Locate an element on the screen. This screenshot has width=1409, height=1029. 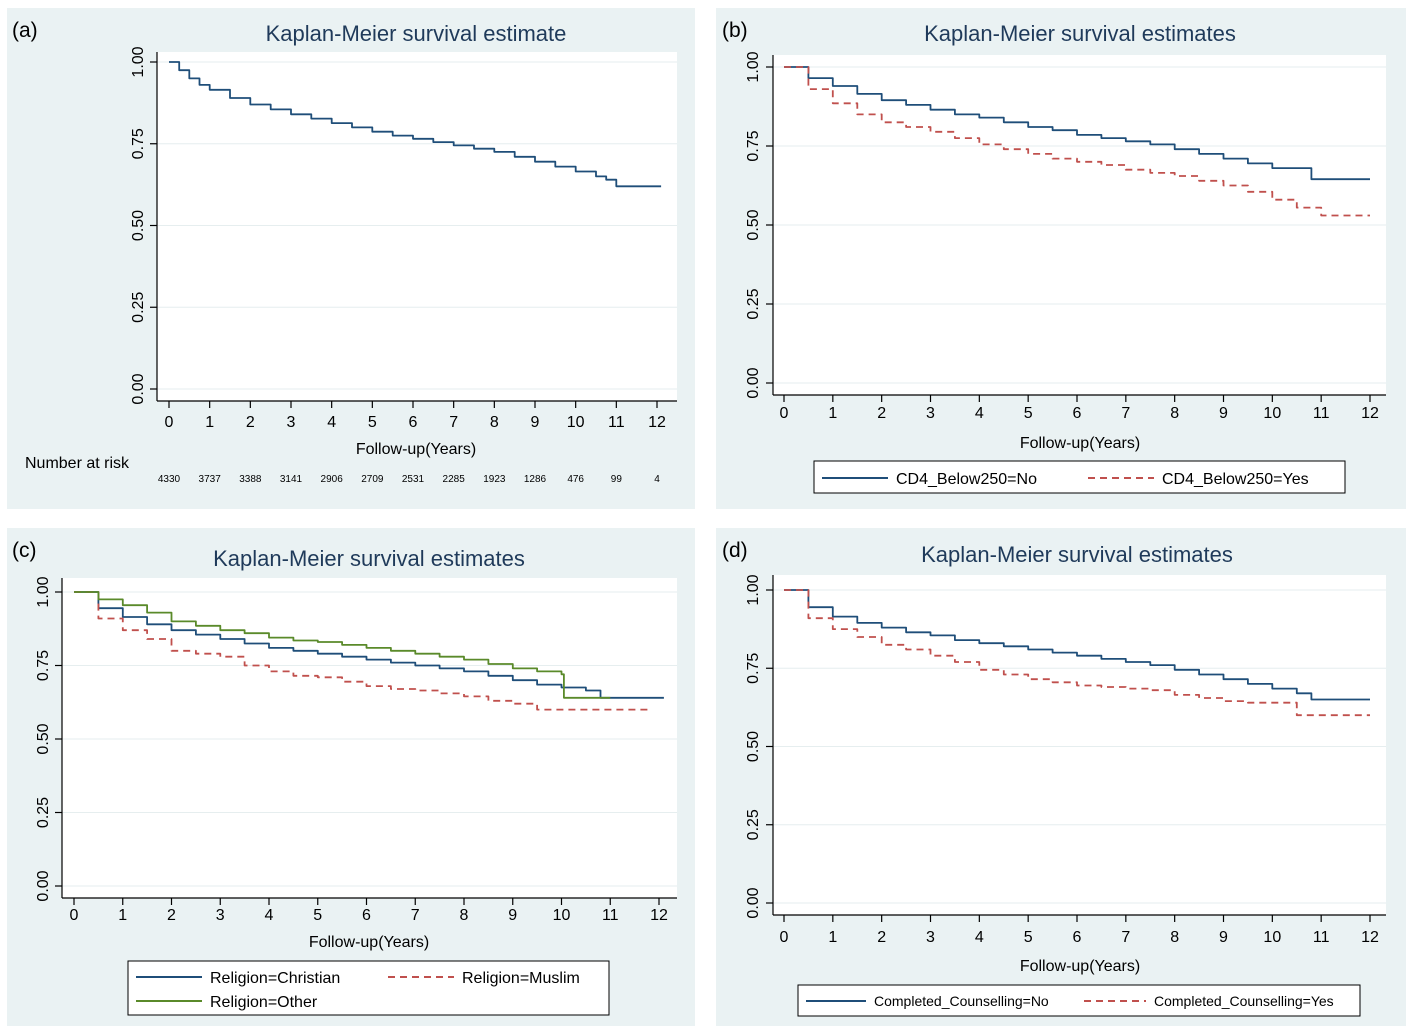
chart-title: Kaplan-Meier survival estimate is located at coordinates (416, 33).